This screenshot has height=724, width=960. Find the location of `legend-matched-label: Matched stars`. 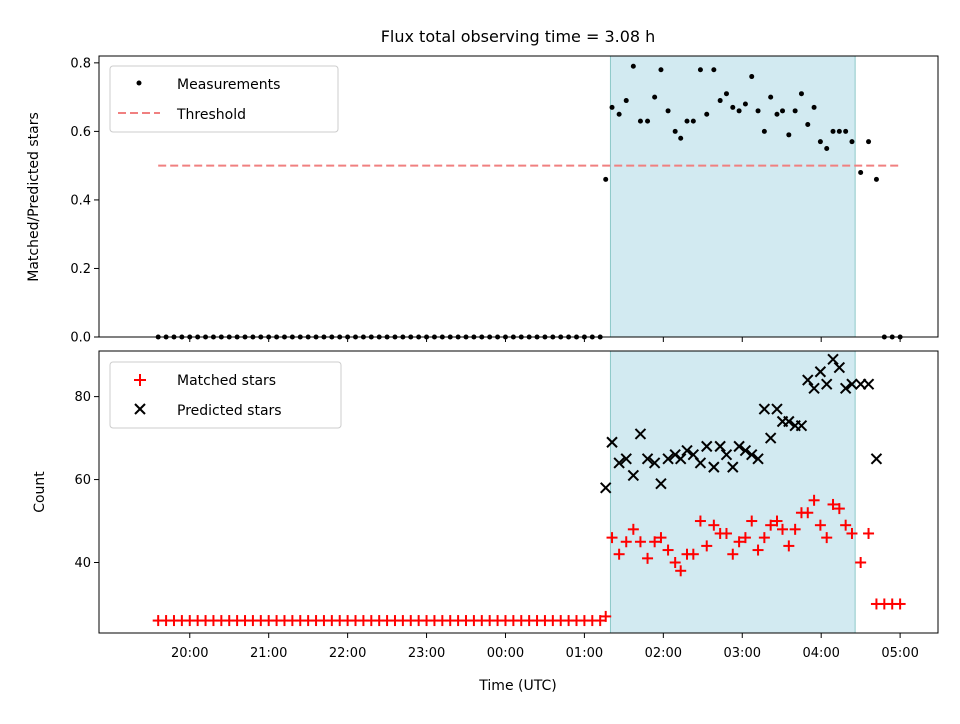

legend-matched-label: Matched stars is located at coordinates (226, 381).